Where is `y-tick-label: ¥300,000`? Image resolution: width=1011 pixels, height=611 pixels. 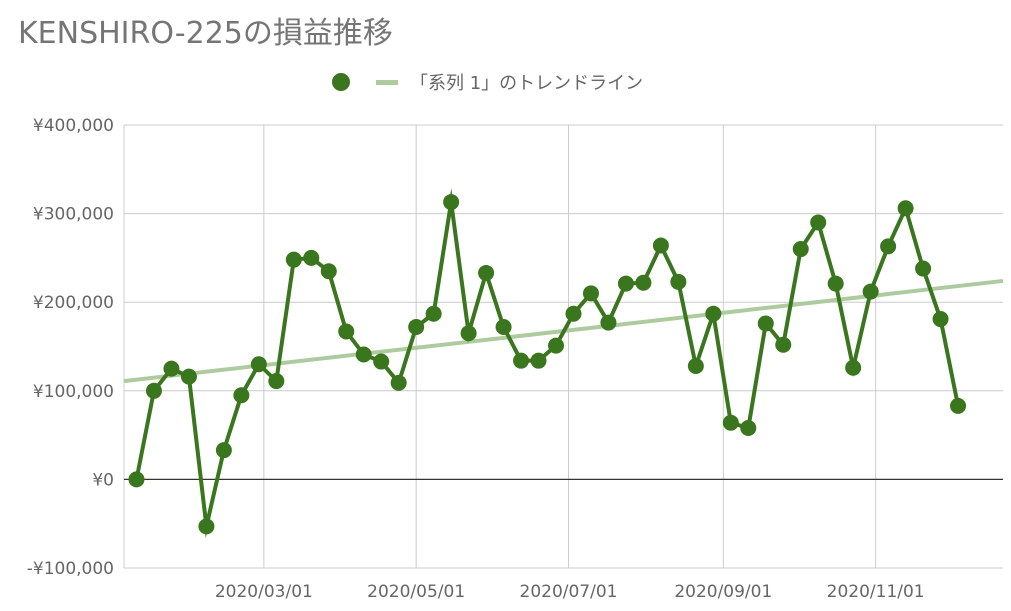
y-tick-label: ¥300,000 is located at coordinates (73, 215).